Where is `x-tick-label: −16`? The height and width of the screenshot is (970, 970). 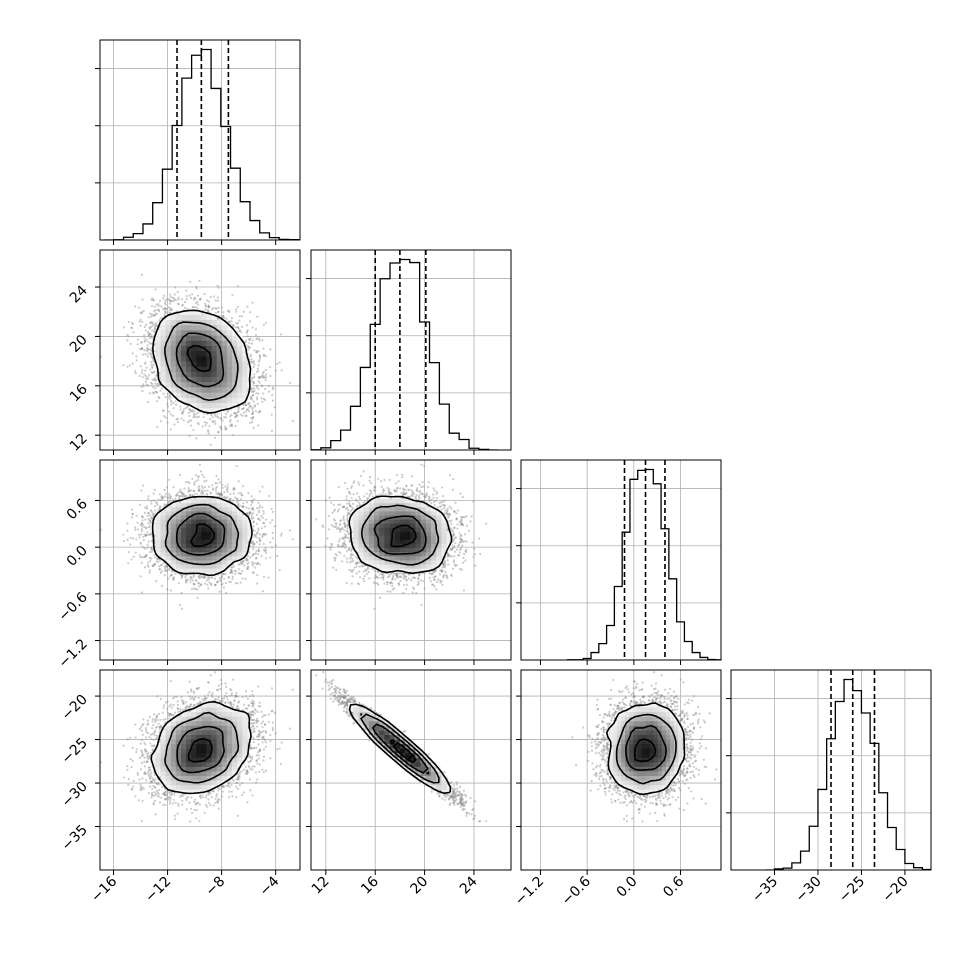 x-tick-label: −16 is located at coordinates (104, 889).